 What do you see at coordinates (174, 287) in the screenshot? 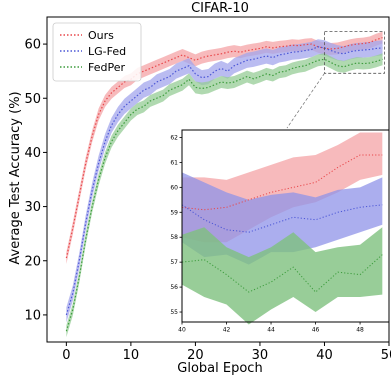
I see `inset-y-tick-label: 56` at bounding box center [174, 287].